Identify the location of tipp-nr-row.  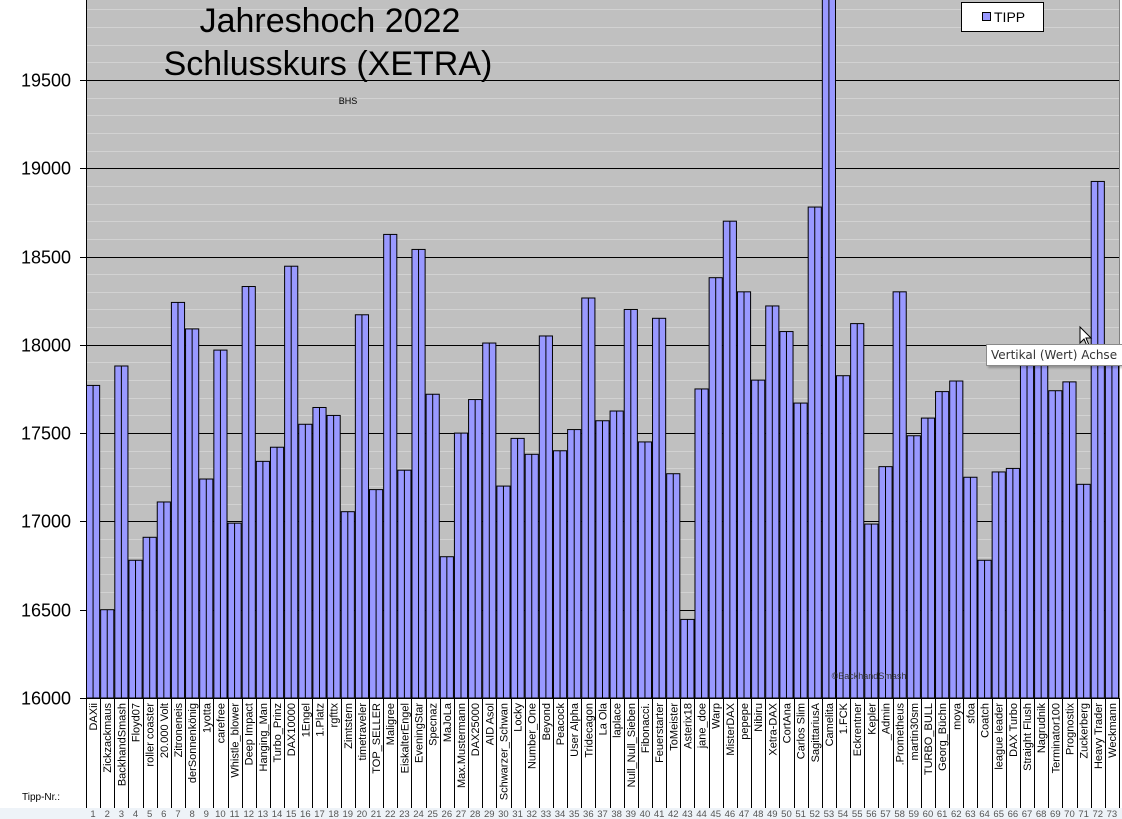
(561, 813).